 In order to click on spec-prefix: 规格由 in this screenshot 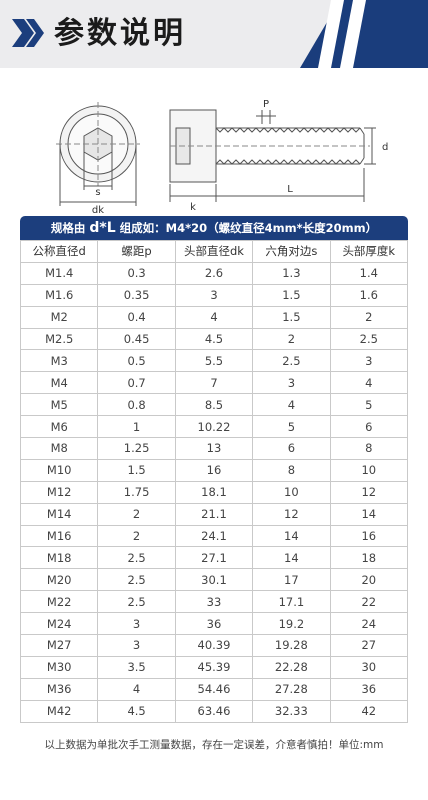, I will do `click(68, 228)`.